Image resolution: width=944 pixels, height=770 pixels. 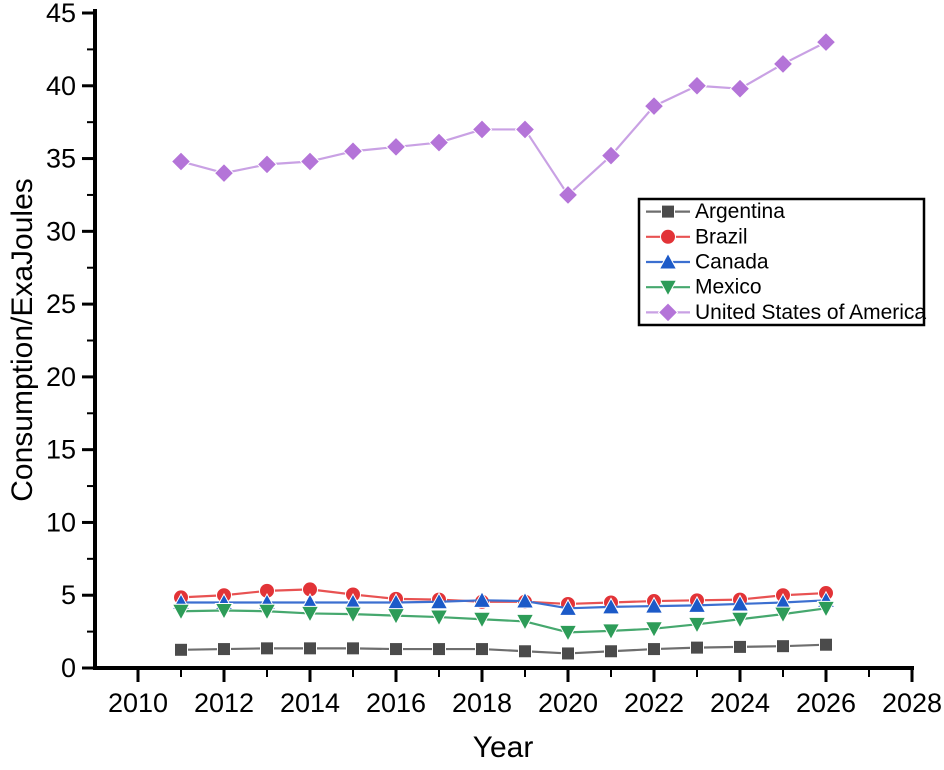 I want to click on y-axis-tick-label: 10, so click(x=61, y=522).